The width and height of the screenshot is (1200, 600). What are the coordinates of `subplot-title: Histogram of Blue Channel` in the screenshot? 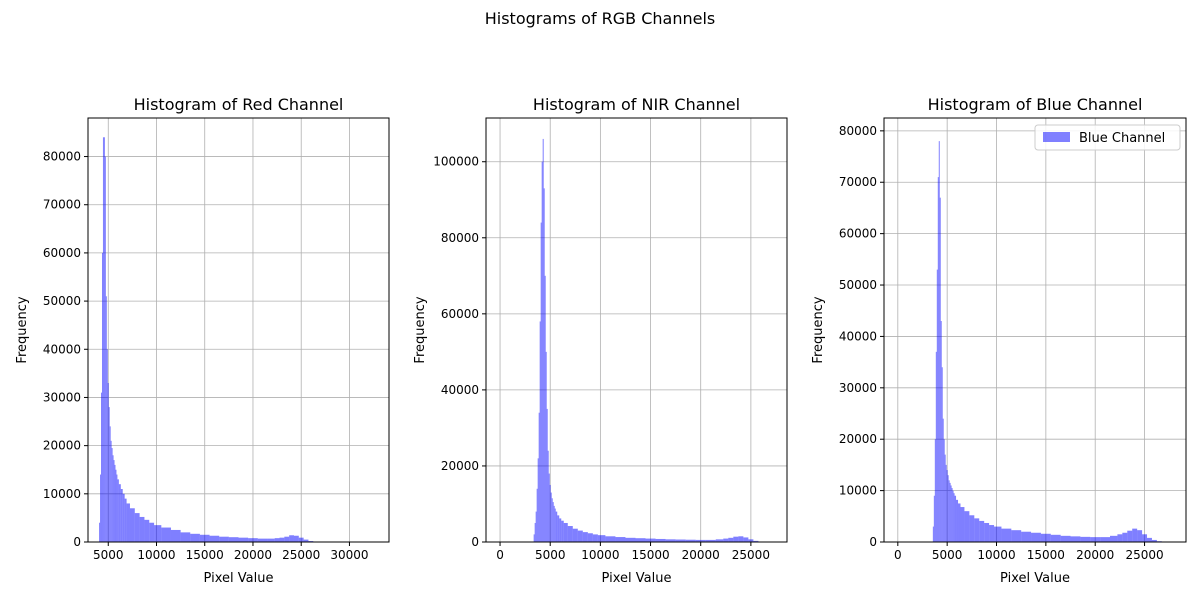 It's located at (1035, 104).